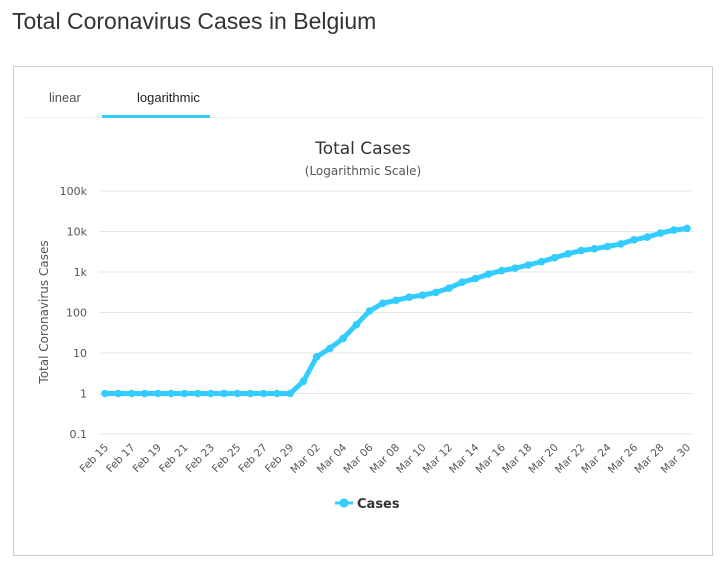  What do you see at coordinates (74, 191) in the screenshot?
I see `y-tick-label: 100k` at bounding box center [74, 191].